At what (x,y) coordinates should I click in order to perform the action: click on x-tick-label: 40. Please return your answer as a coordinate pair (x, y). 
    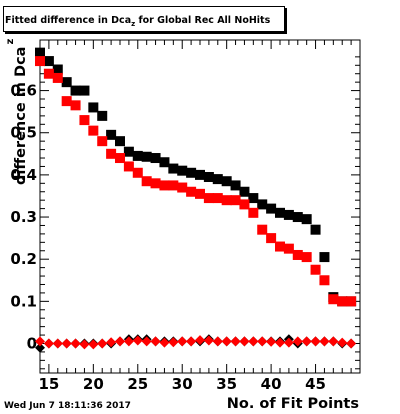
    Looking at the image, I should click on (271, 384).